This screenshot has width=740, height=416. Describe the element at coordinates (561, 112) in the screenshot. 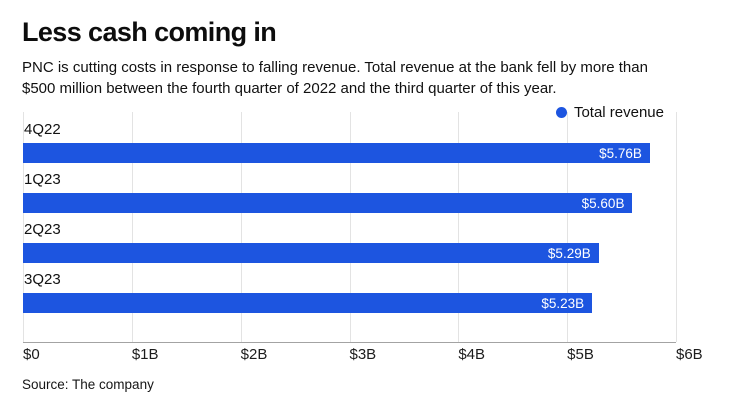

I see `legend-dot-icon` at that location.